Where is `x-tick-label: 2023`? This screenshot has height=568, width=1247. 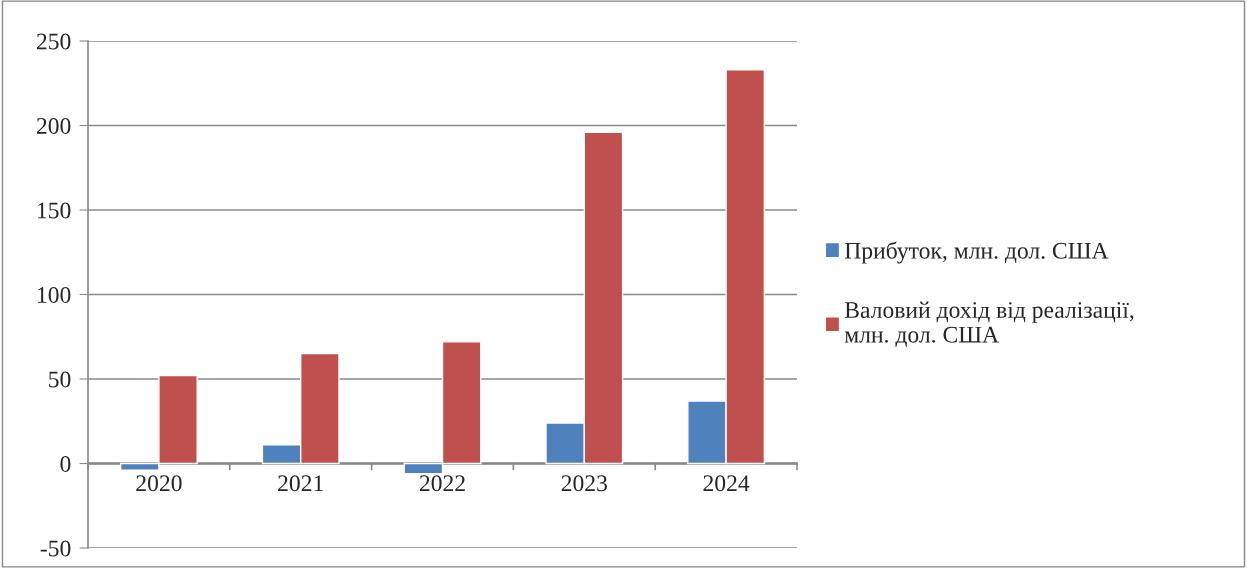 x-tick-label: 2023 is located at coordinates (584, 483).